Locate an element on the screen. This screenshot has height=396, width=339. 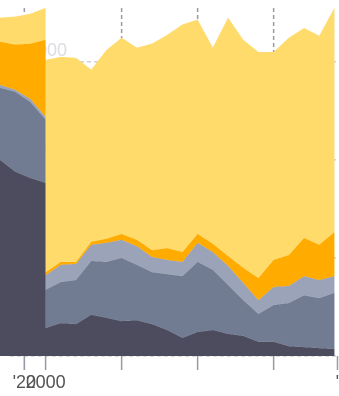
x-tick-label: ' is located at coordinates (337, 382).